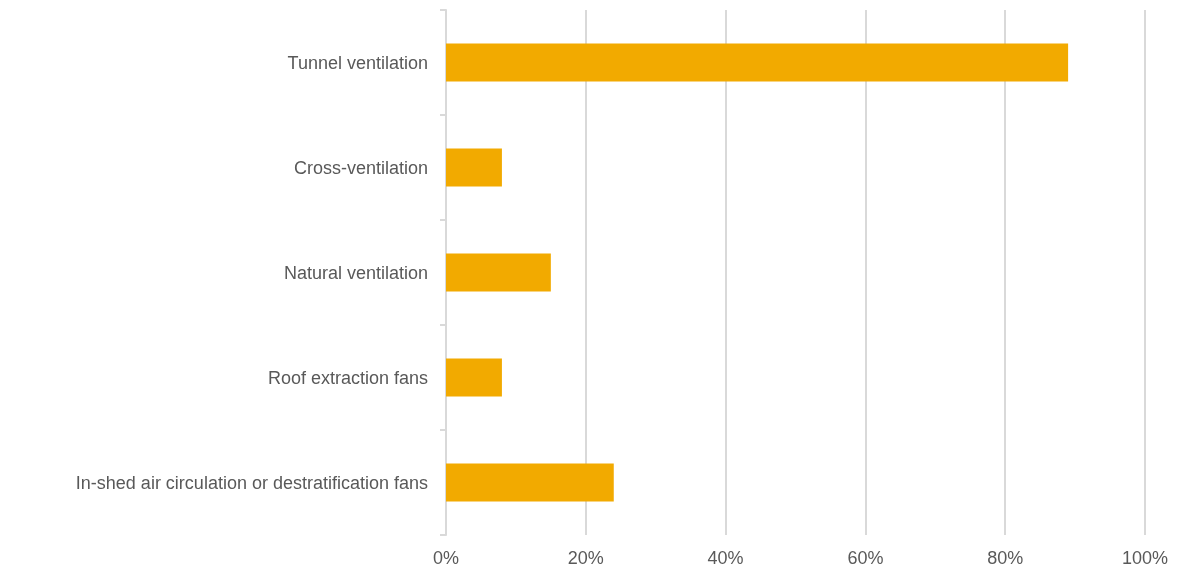 The image size is (1180, 573). What do you see at coordinates (446, 558) in the screenshot?
I see `x-tick-label: 0%` at bounding box center [446, 558].